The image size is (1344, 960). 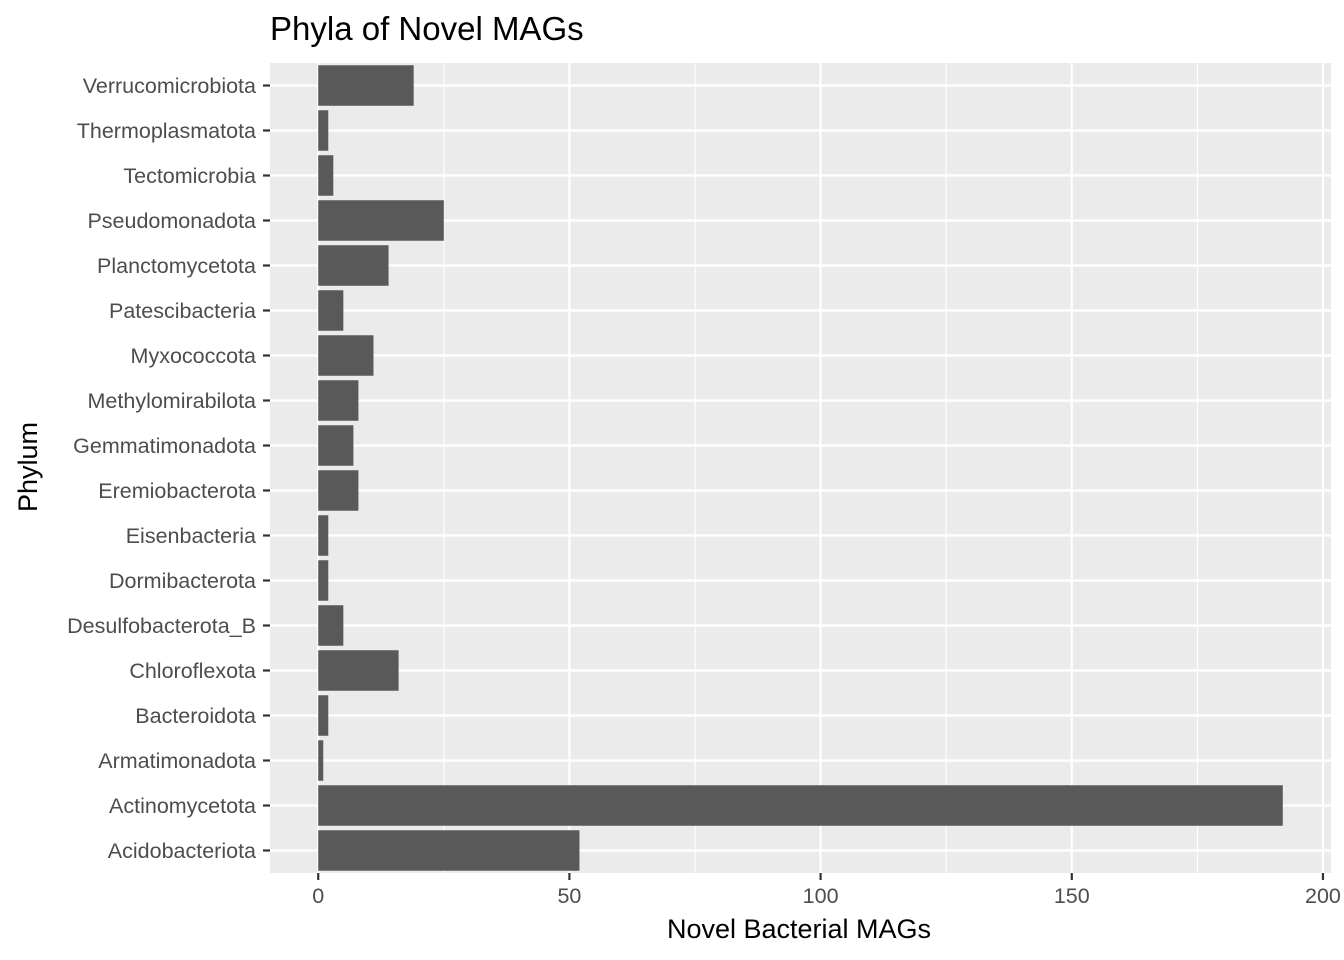 What do you see at coordinates (177, 491) in the screenshot?
I see `y-tick-label: Eremiobacterota` at bounding box center [177, 491].